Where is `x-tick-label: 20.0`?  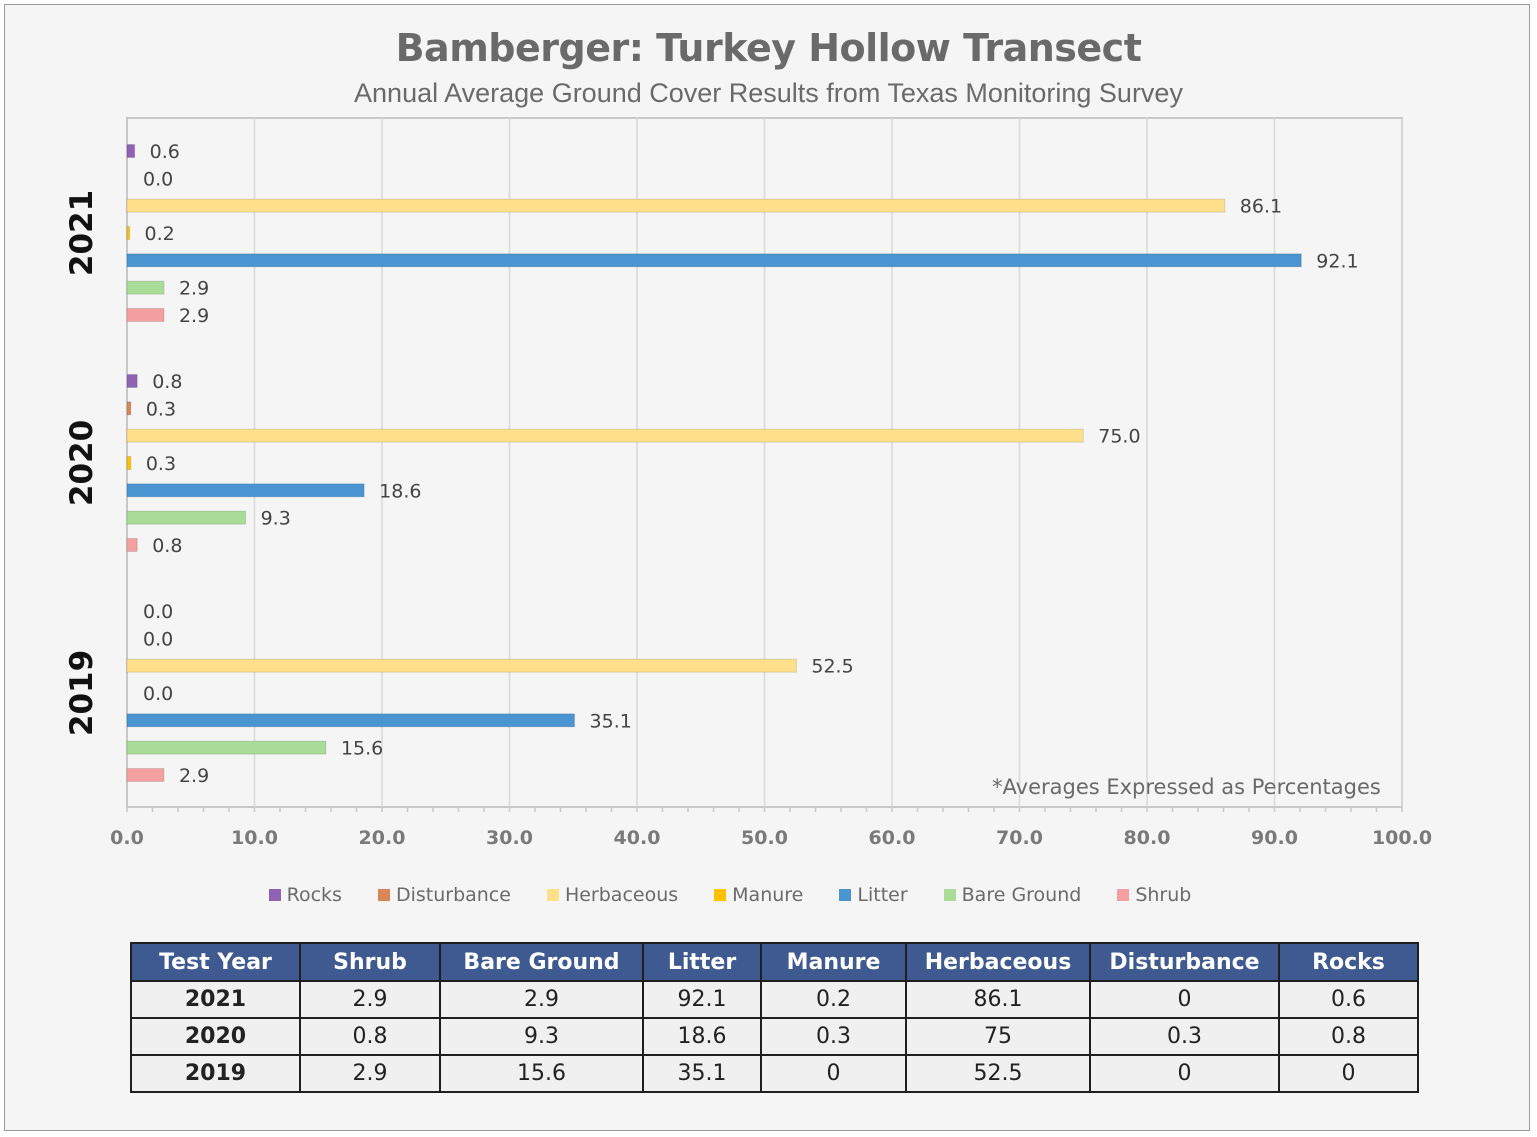
x-tick-label: 20.0 is located at coordinates (382, 838).